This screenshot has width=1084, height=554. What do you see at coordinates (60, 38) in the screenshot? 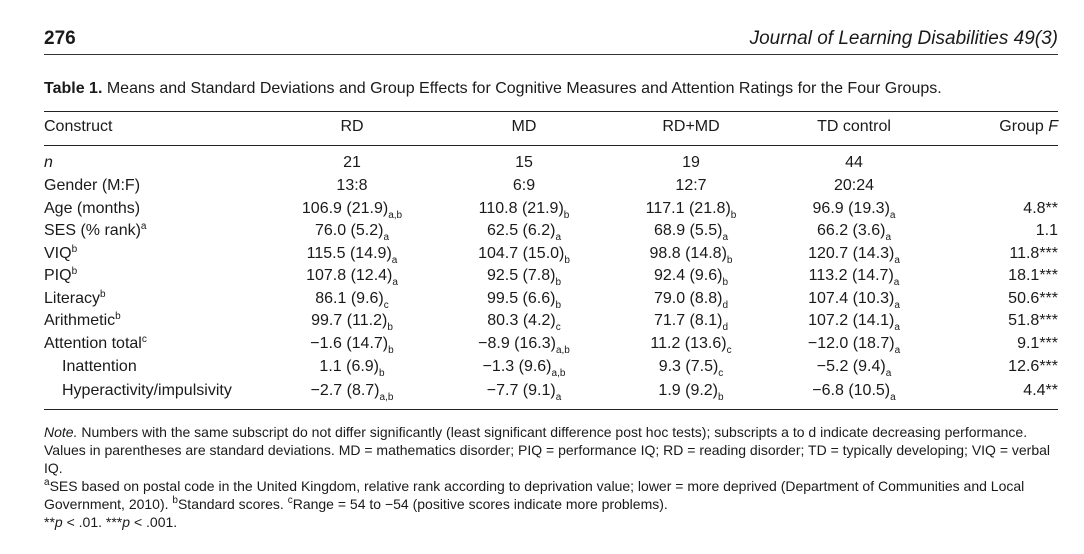
I see `page-number: 276` at bounding box center [60, 38].